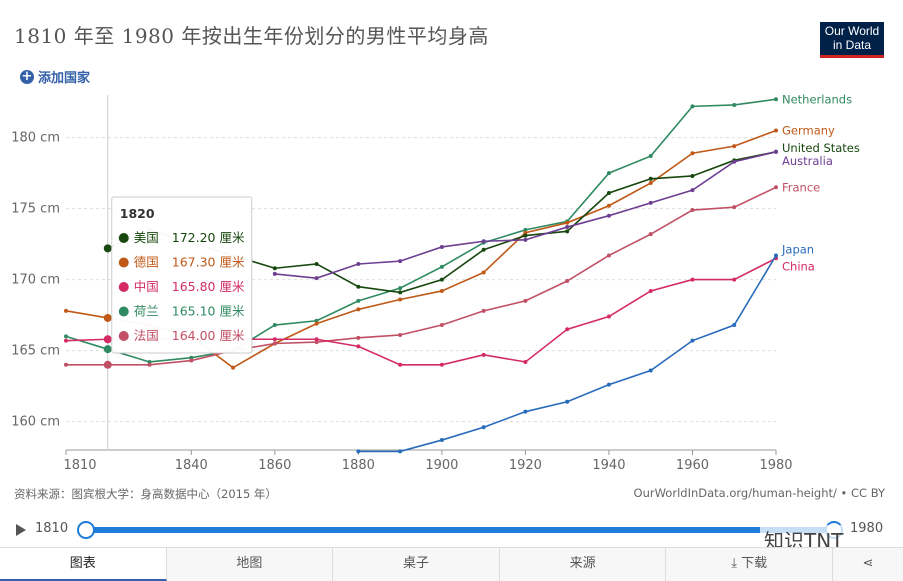 This screenshot has width=903, height=581. I want to click on tooltip-value: 165.10 厘米, so click(208, 311).